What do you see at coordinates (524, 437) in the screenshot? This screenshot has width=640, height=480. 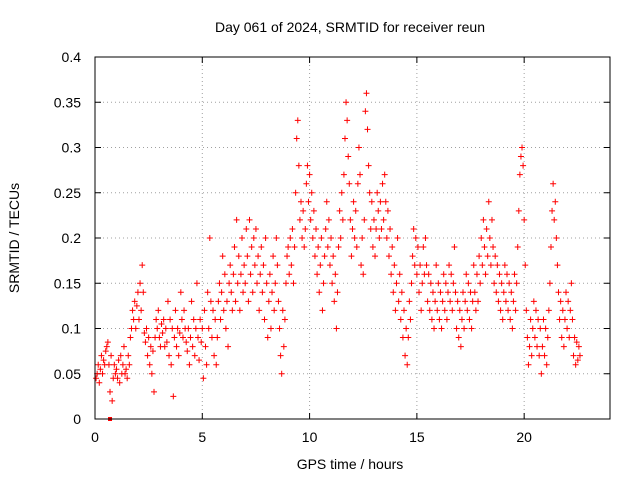 I see `x-tick-label: 20` at bounding box center [524, 437].